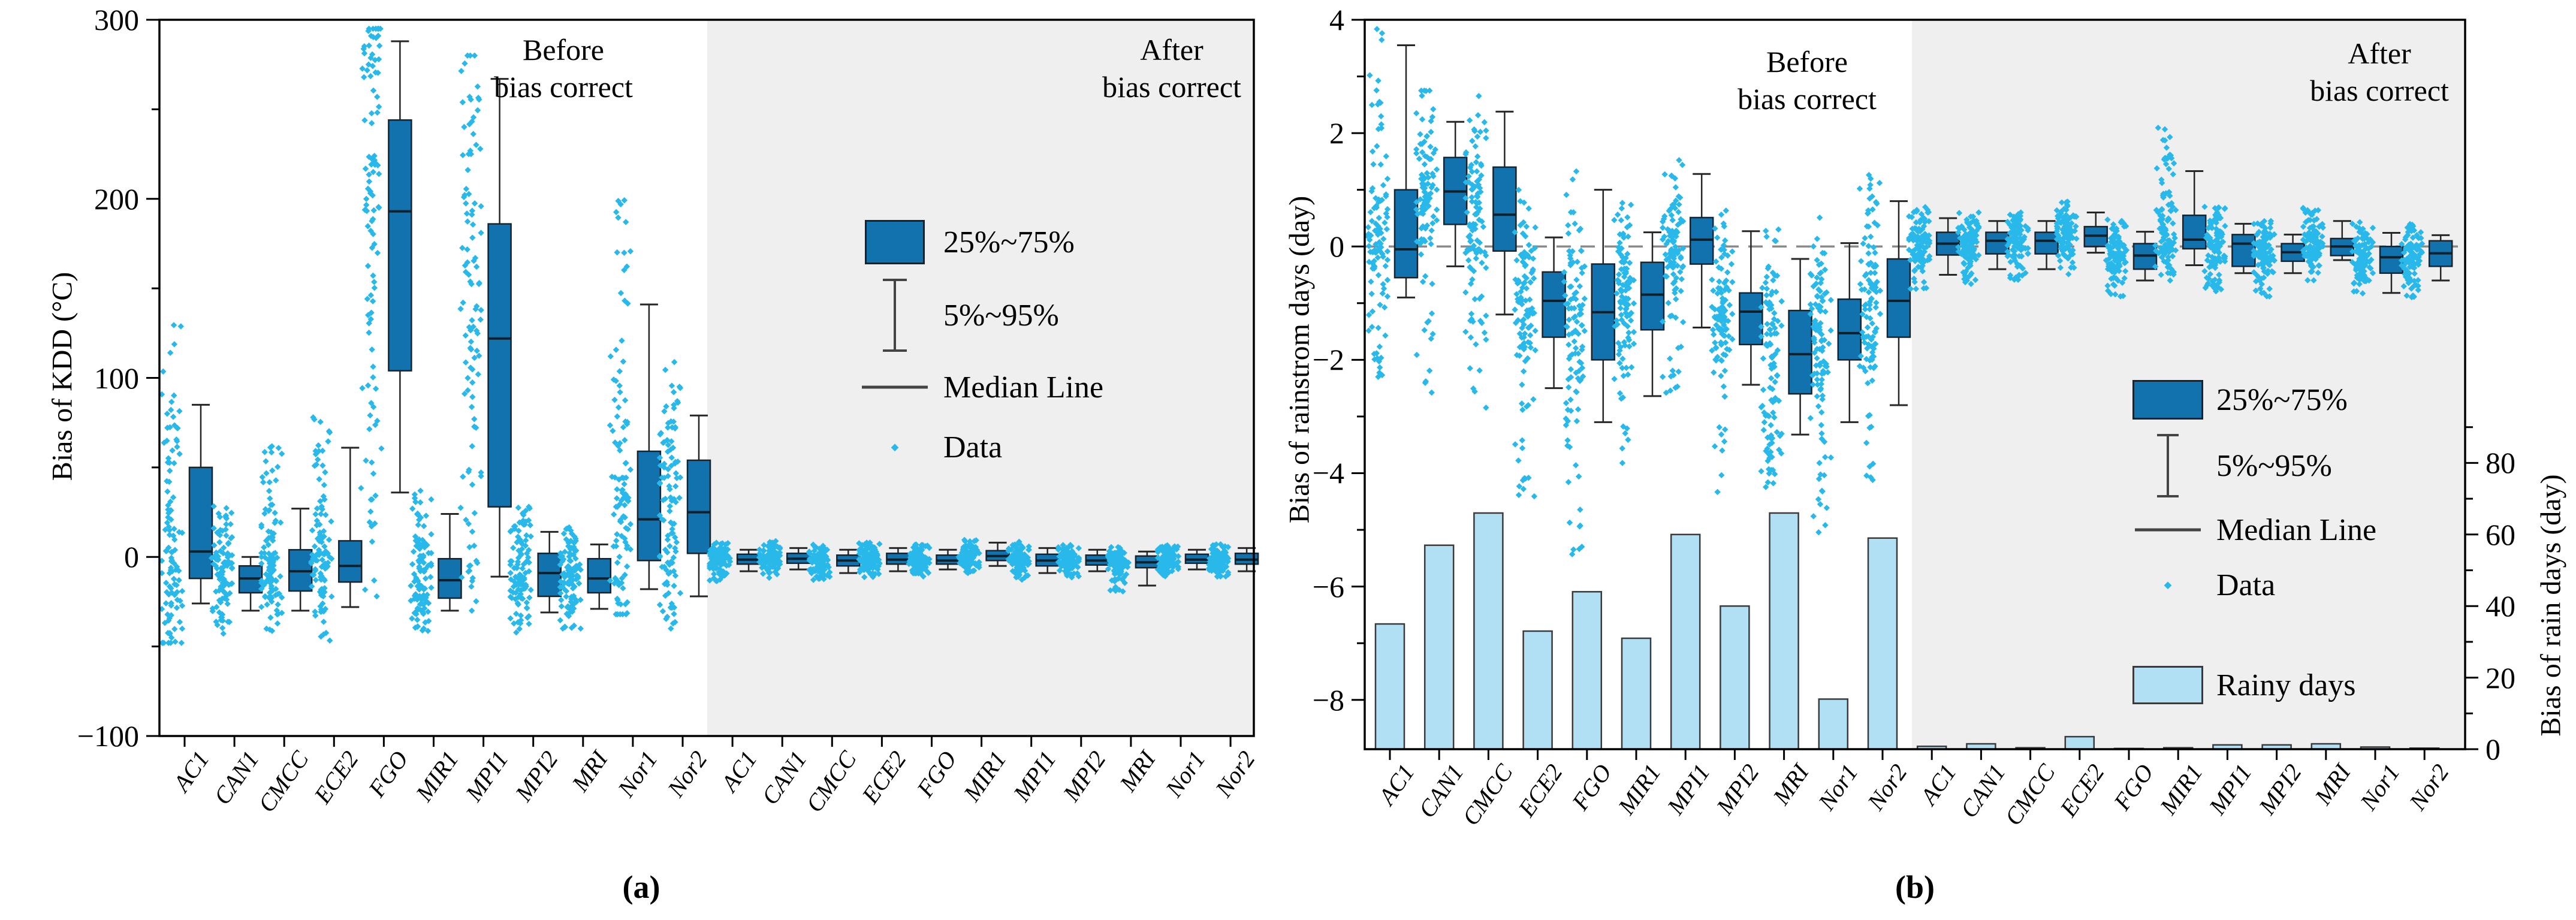 This screenshot has width=2576, height=920. I want to click on rainy-days-bar-before-MPI2, so click(1735, 678).